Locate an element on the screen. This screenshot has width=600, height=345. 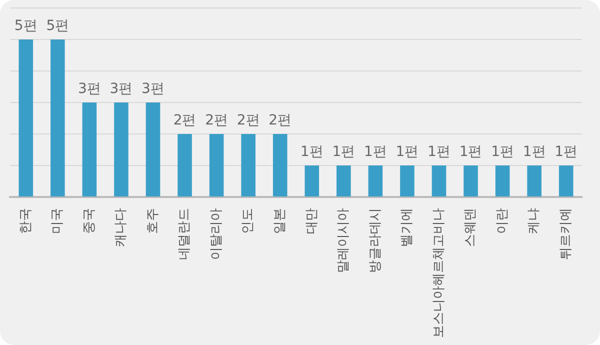
x-tick-label: 이탈리아 is located at coordinates (216, 234).